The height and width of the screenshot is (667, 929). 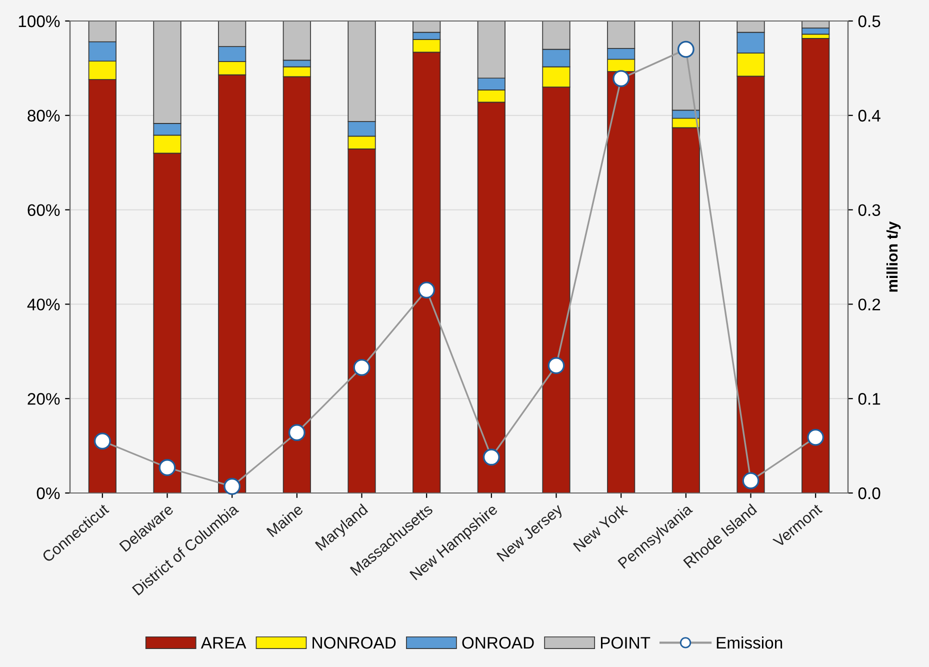 What do you see at coordinates (869, 304) in the screenshot?
I see `y2-tick-label: 0.2` at bounding box center [869, 304].